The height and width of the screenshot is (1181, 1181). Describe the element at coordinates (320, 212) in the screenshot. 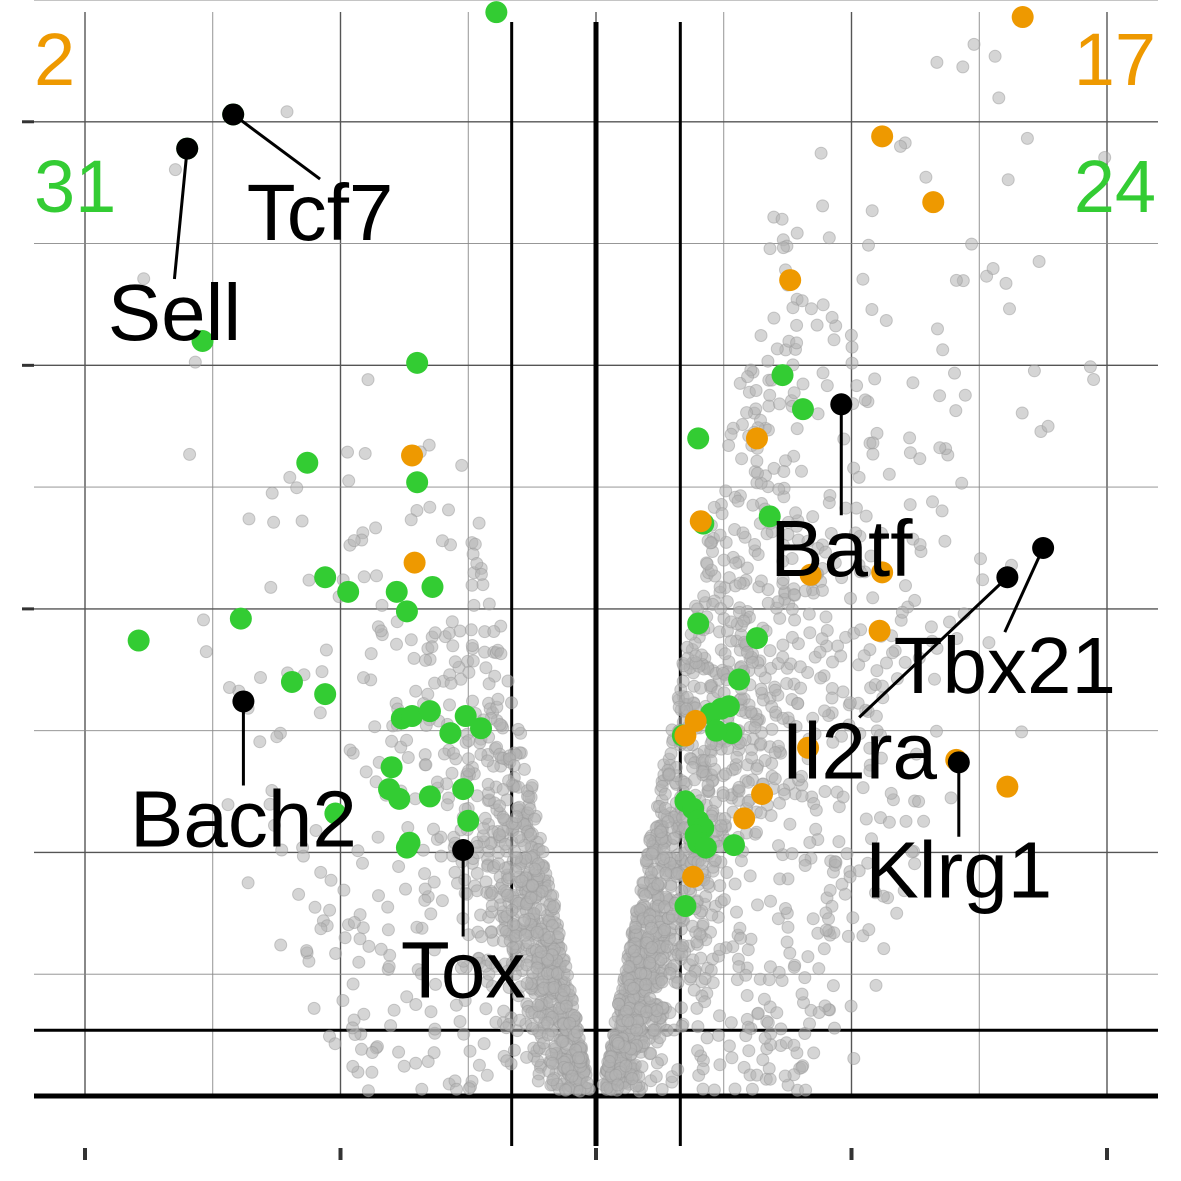

I see `gene-label: Tcf7` at that location.